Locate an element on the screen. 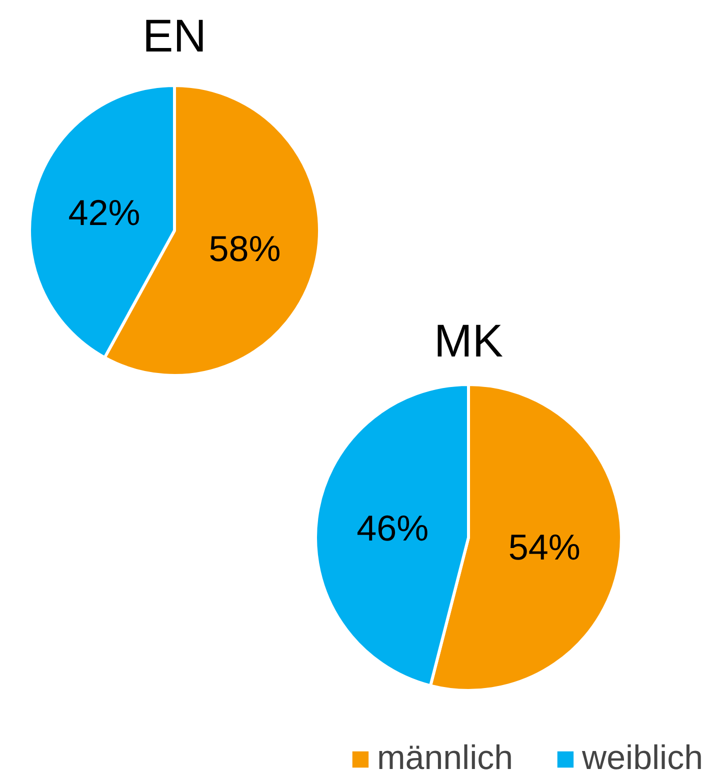 This screenshot has width=705, height=780. chart-title: MK is located at coordinates (469, 340).